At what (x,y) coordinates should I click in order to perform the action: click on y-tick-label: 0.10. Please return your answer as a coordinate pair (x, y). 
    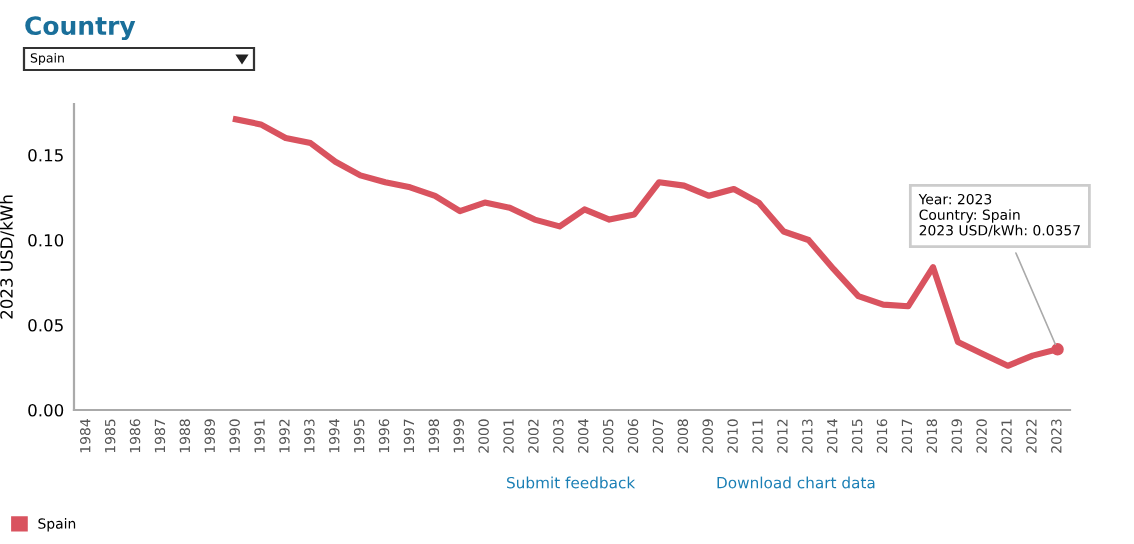
    Looking at the image, I should click on (46, 240).